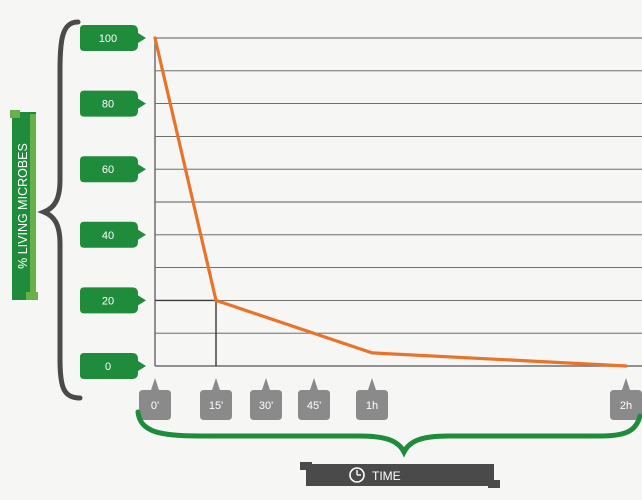  I want to click on x-tick-label: 15', so click(216, 406).